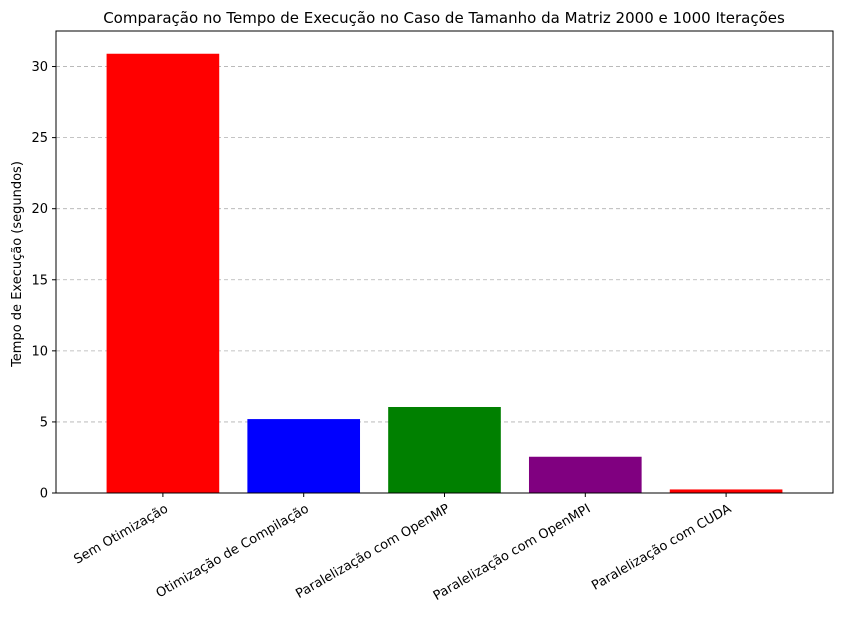 Image resolution: width=841 pixels, height=621 pixels. Describe the element at coordinates (512, 552) in the screenshot. I see `x-tick-label: Paralelização com OpenMPI` at that location.